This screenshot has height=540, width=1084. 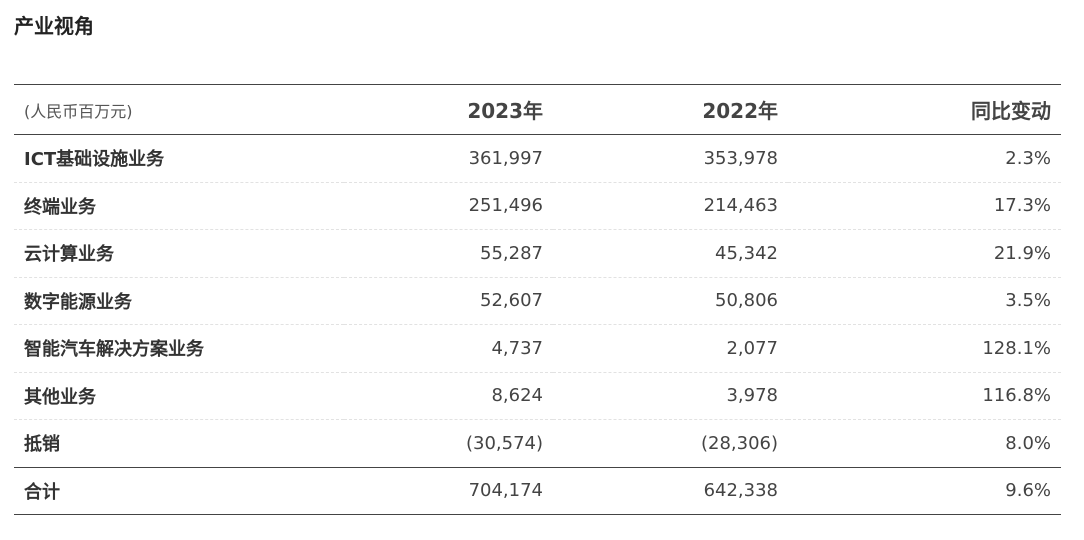 I want to click on value-2023: 361,997, so click(x=448, y=158).